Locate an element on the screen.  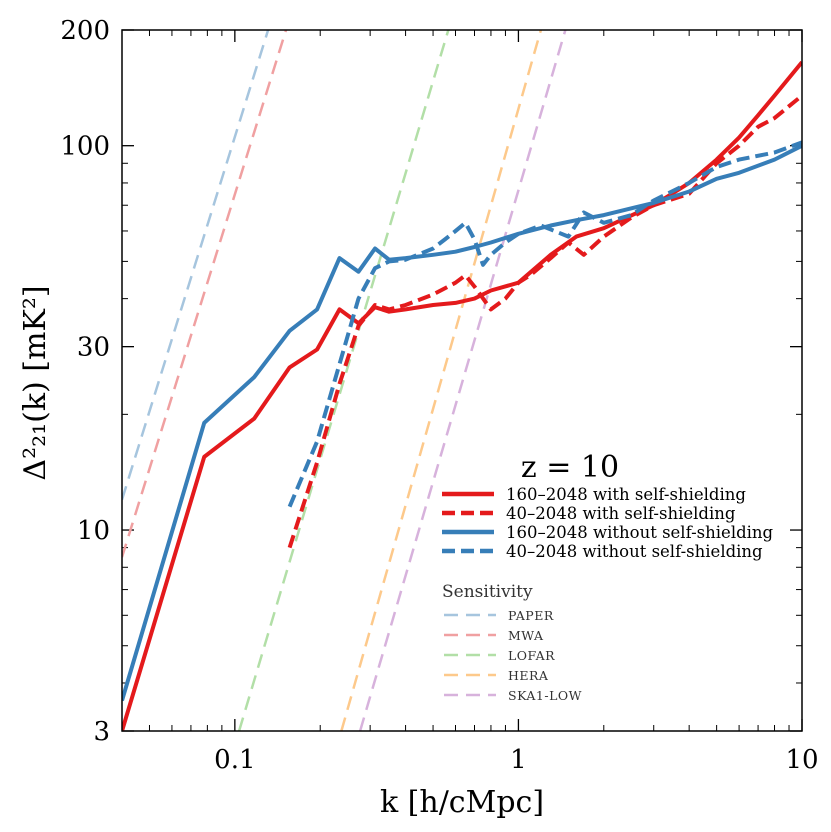
legend-label-4: 40–2048 without self-shielding is located at coordinates (634, 551).